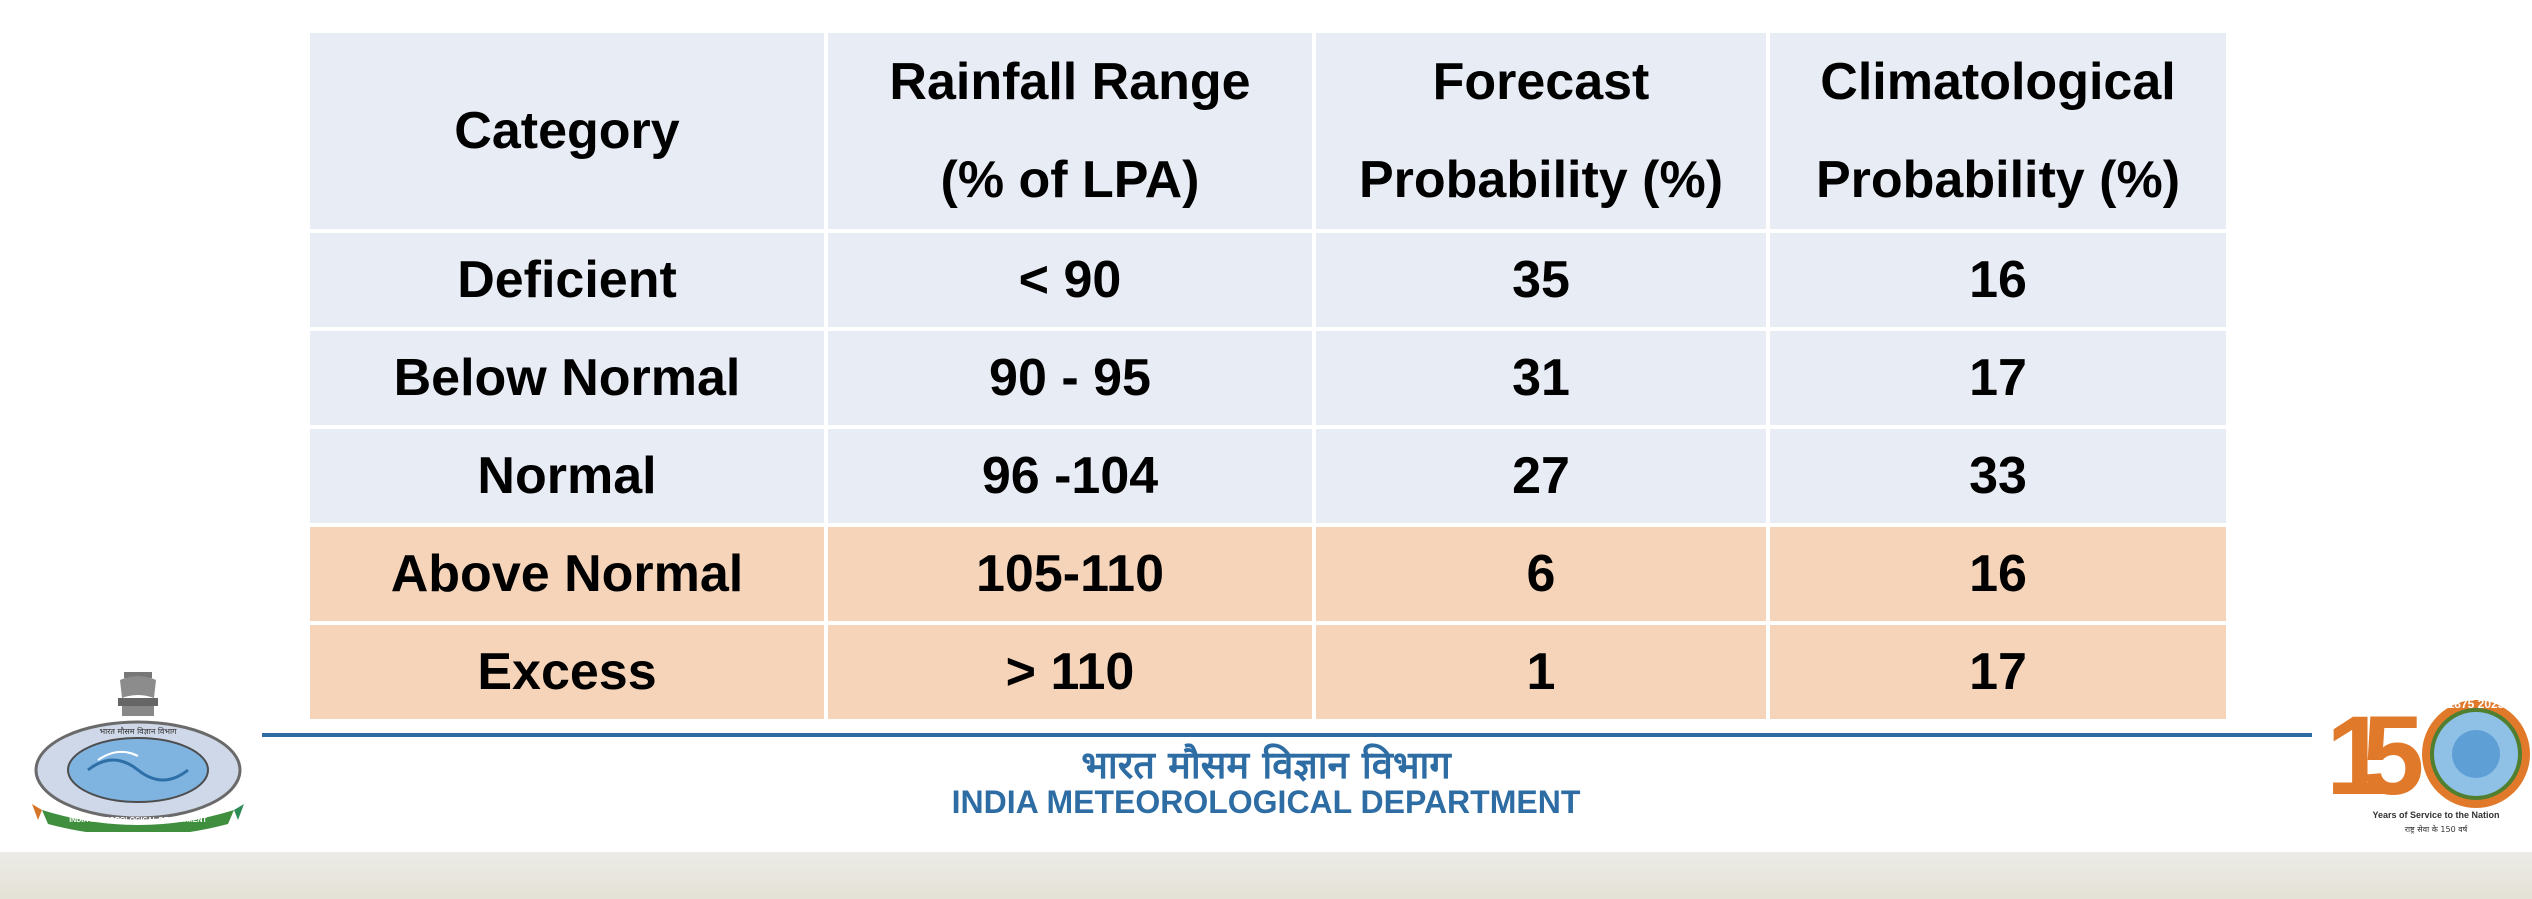 This screenshot has width=2532, height=899. Describe the element at coordinates (1541, 280) in the screenshot. I see `forecast-probability-cell: 35` at that location.